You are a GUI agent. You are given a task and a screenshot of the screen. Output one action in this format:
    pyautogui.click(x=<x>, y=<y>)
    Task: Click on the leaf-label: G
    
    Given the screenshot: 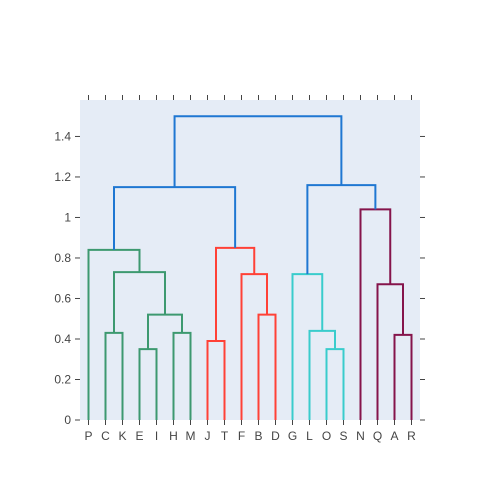 What is the action you would take?
    pyautogui.click(x=292, y=436)
    